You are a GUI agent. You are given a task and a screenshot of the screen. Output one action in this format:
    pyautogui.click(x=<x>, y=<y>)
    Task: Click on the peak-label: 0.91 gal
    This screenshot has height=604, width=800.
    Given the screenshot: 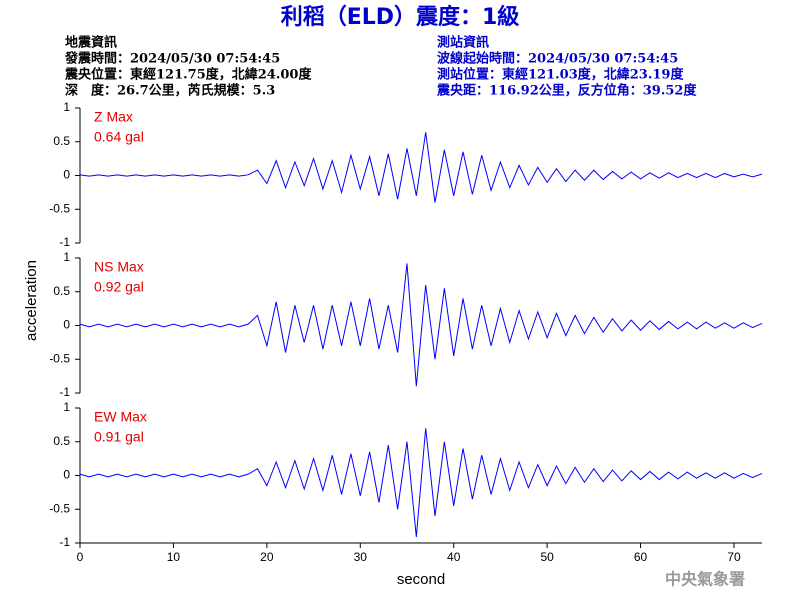 What is the action you would take?
    pyautogui.click(x=119, y=437)
    